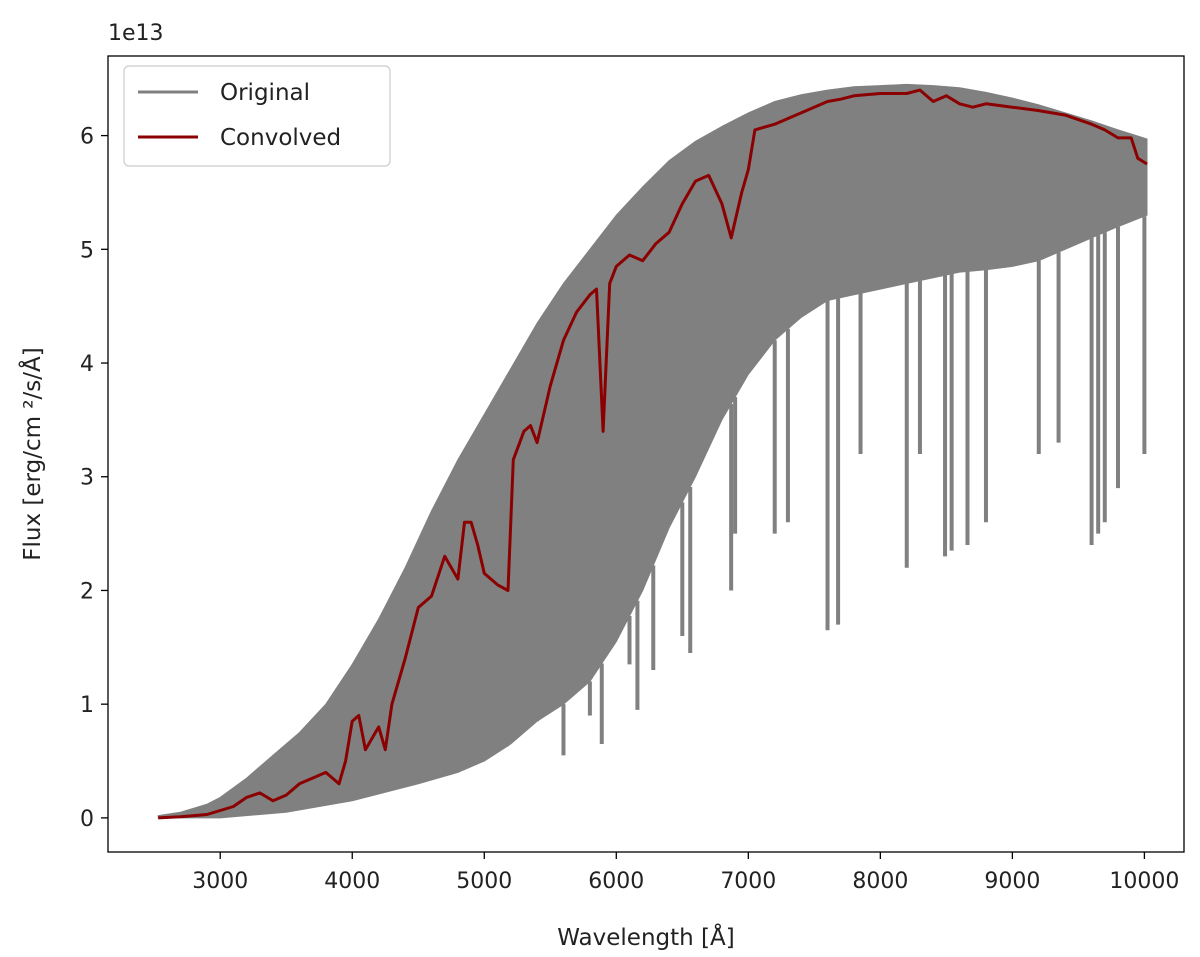  What do you see at coordinates (265, 93) in the screenshot?
I see `legend-label-original: Original` at bounding box center [265, 93].